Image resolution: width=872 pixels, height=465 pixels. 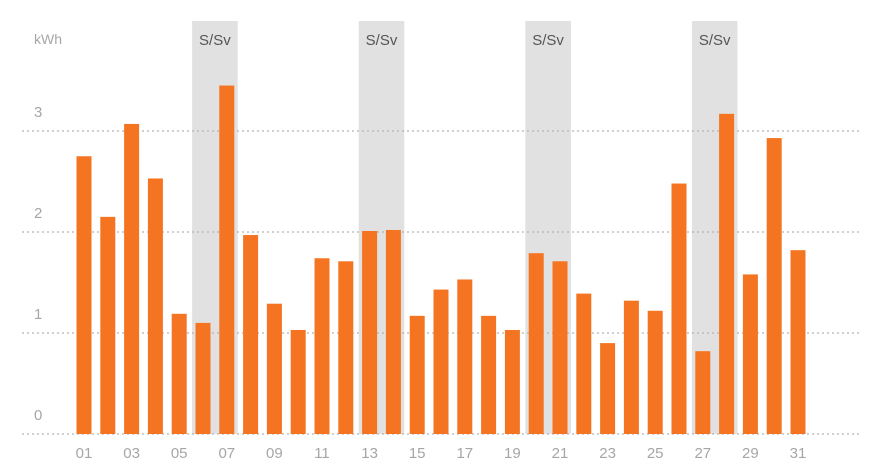 What do you see at coordinates (560, 453) in the screenshot?
I see `x-tick-label: 21` at bounding box center [560, 453].